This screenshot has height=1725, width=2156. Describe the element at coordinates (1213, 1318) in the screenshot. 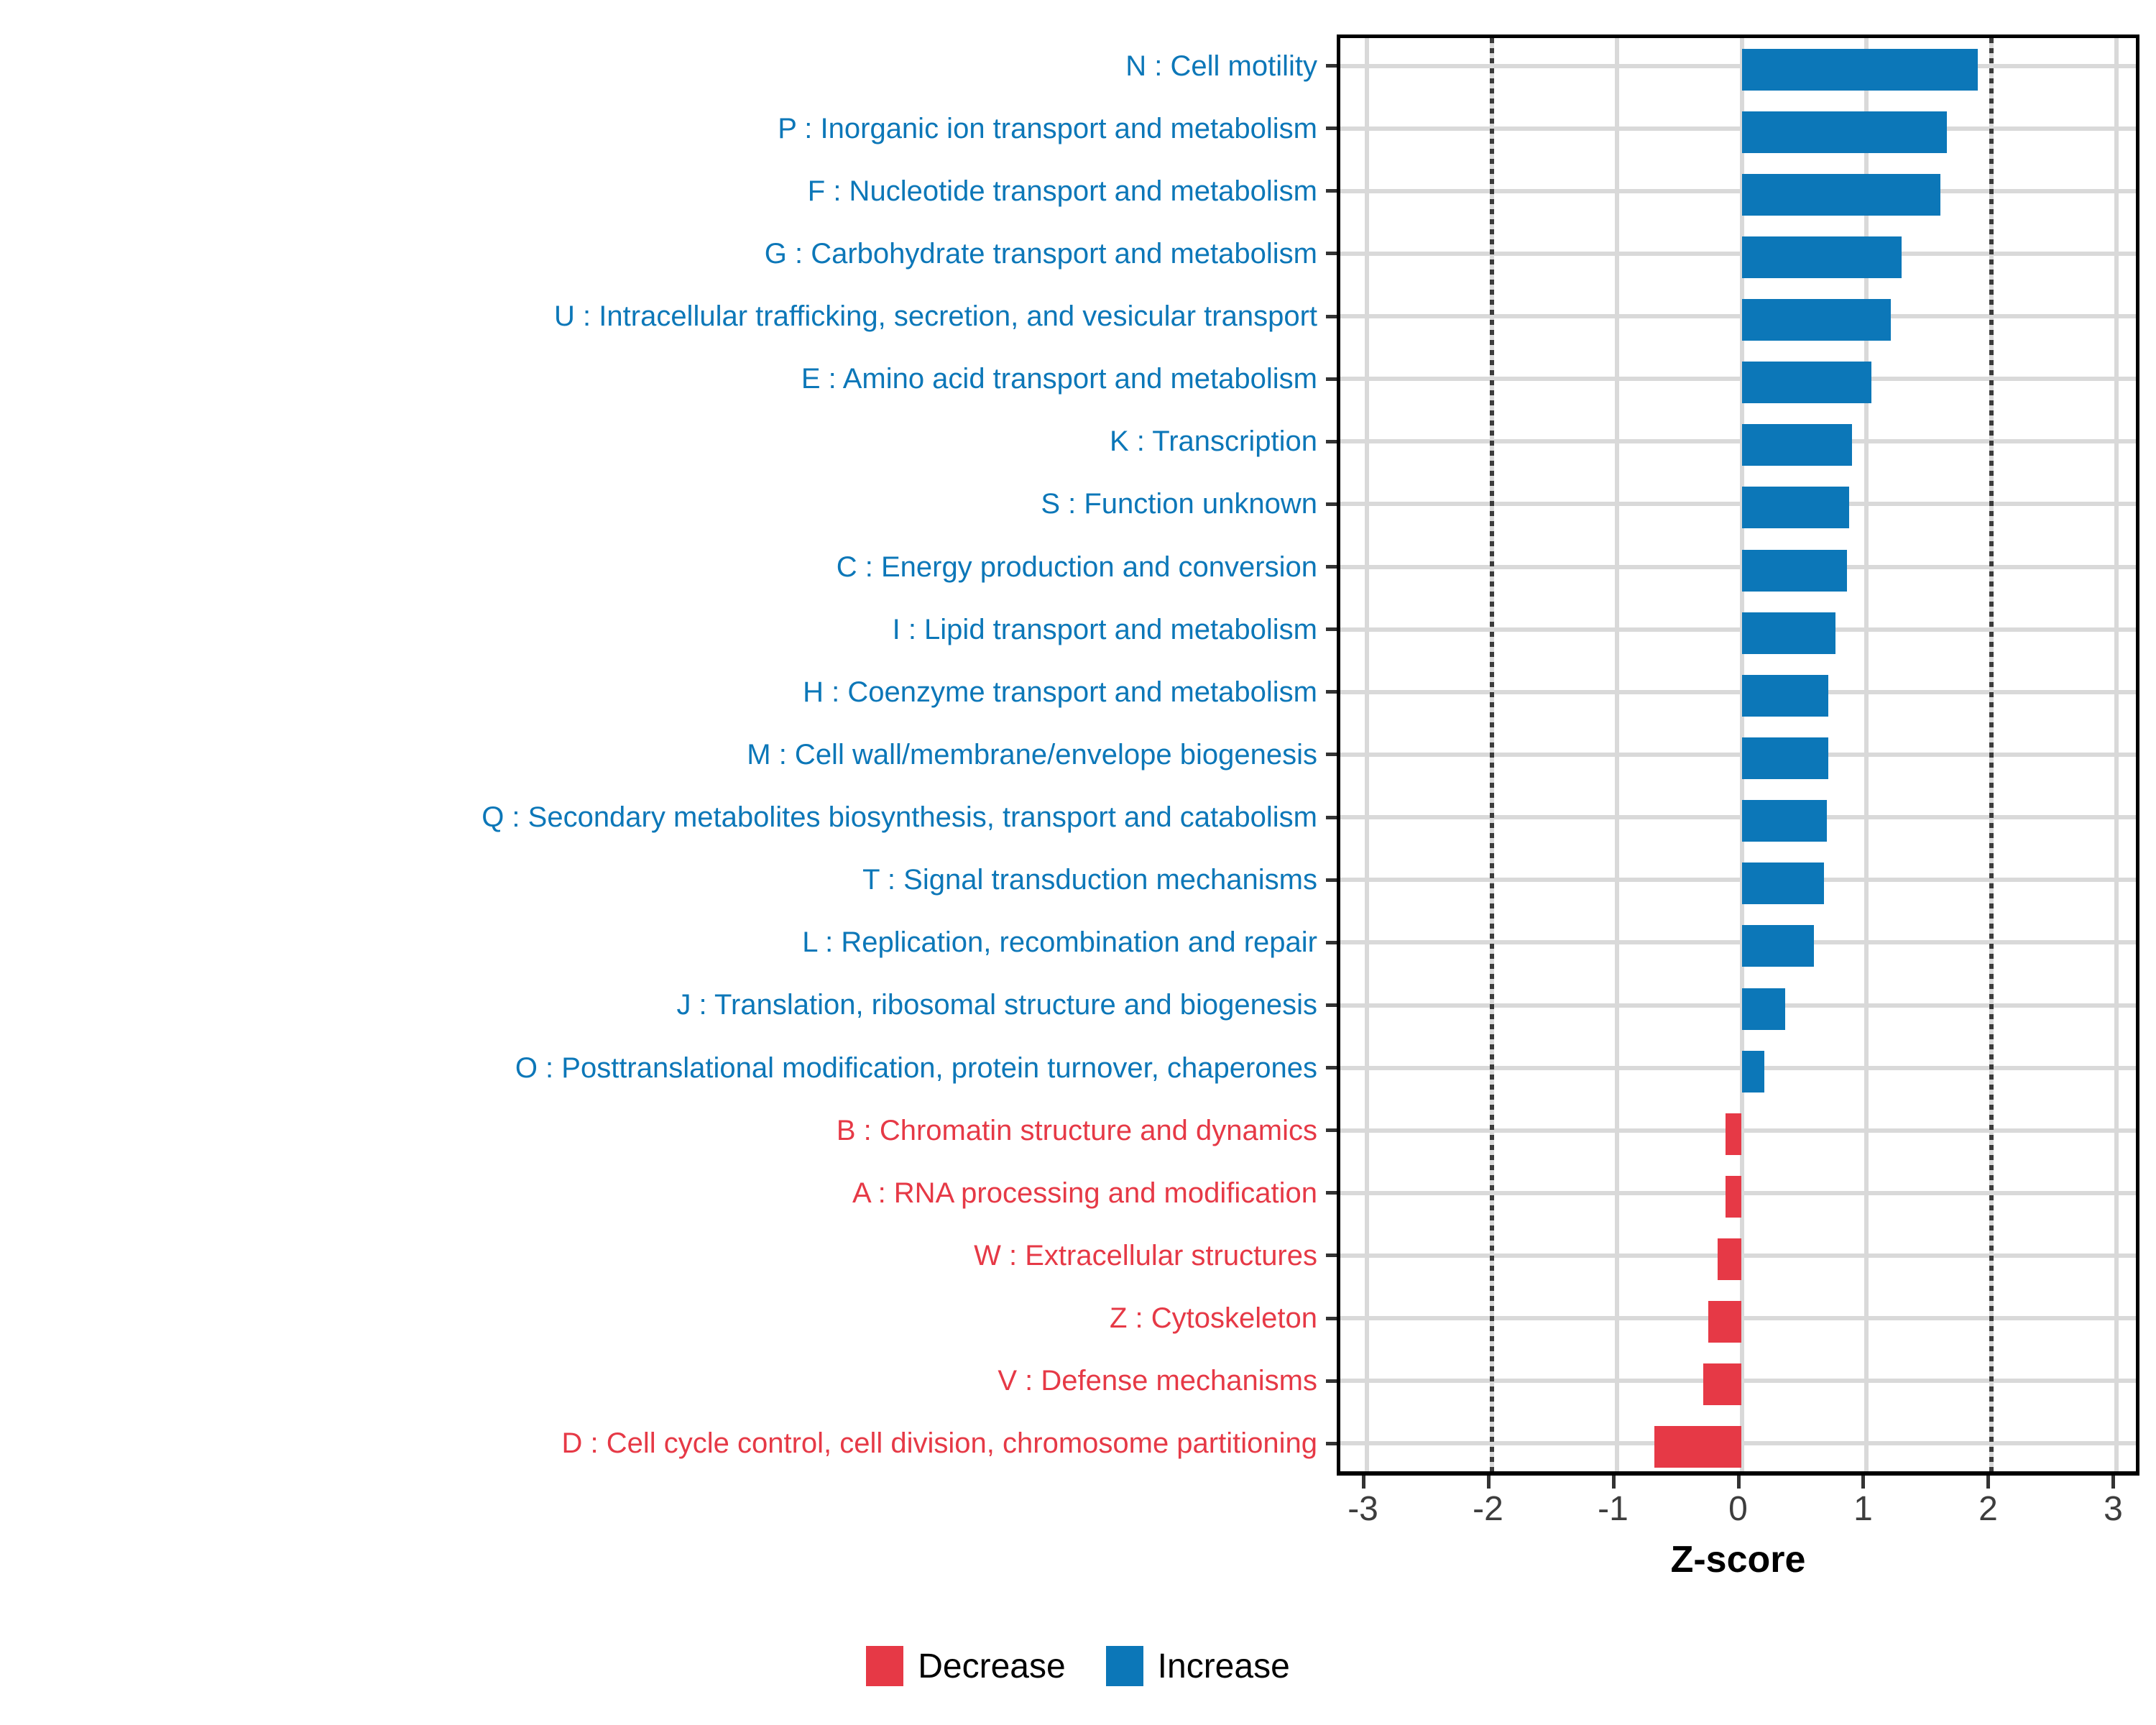

I see `category-label: Z : Cytoskeleton` at that location.